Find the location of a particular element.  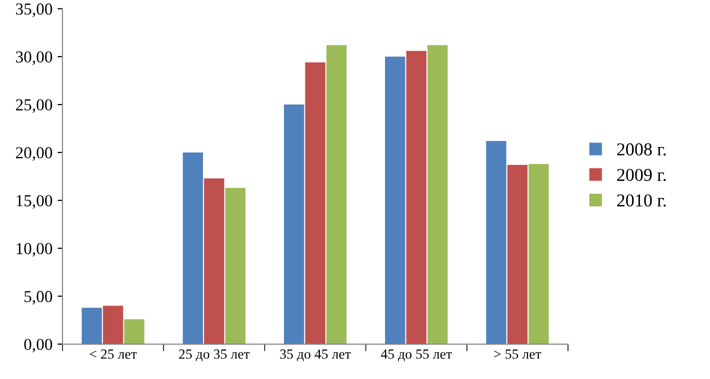

legend-label: 2010 г. is located at coordinates (641, 200).